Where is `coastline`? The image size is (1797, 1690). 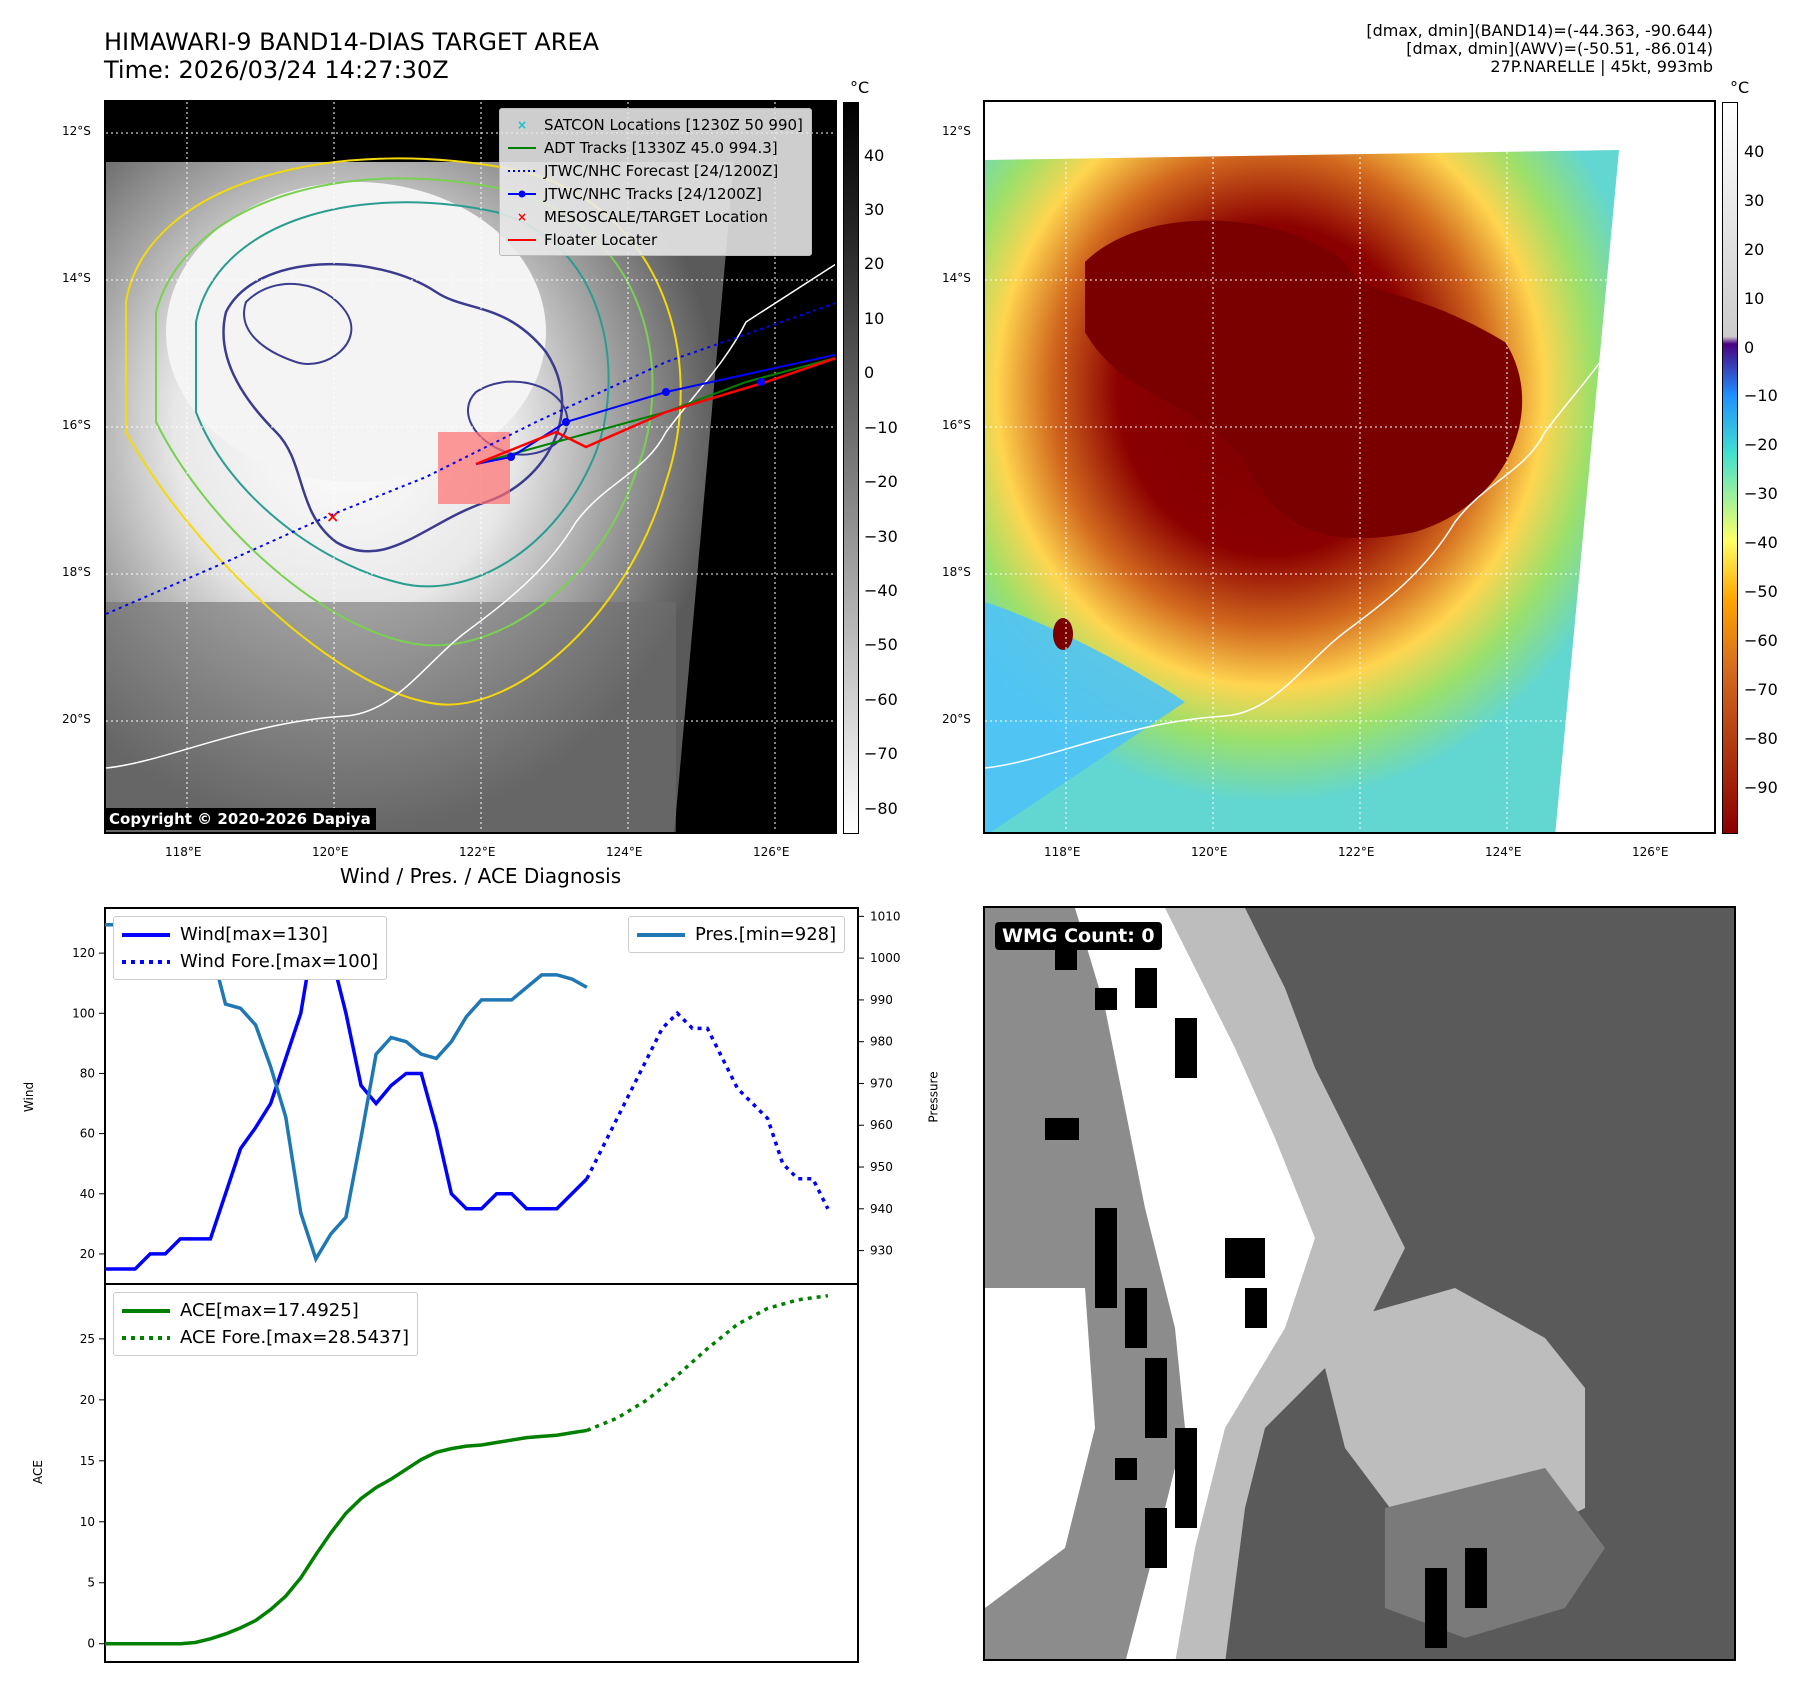 coastline is located at coordinates (470, 516).